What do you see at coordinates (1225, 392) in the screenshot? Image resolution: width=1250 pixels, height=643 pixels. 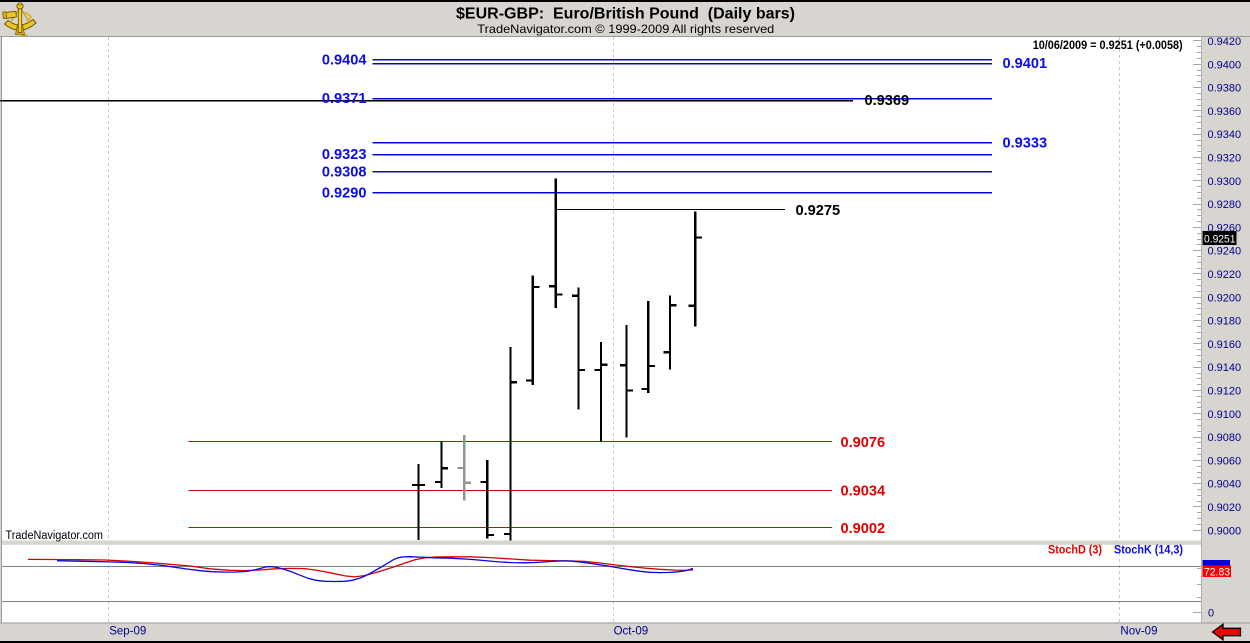 I see `svg-text: 0.9120` at bounding box center [1225, 392].